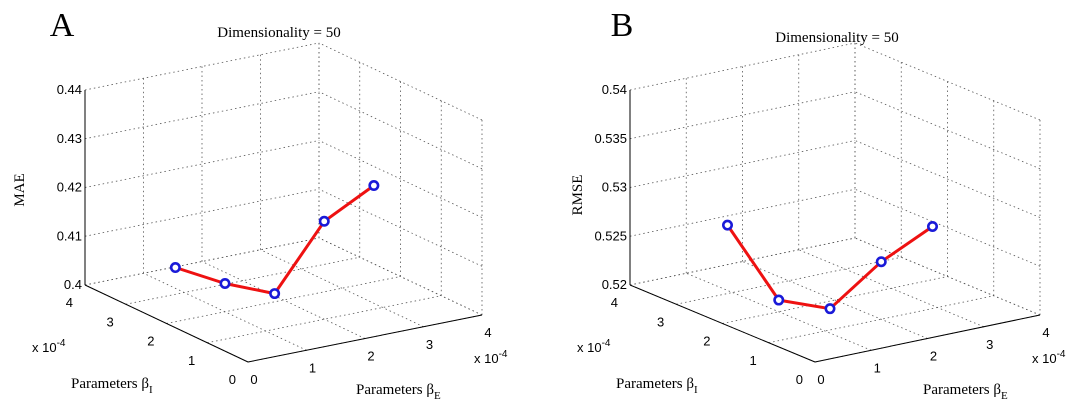 Image resolution: width=1074 pixels, height=406 pixels. I want to click on z-tick-label: 0.4, so click(73, 284).